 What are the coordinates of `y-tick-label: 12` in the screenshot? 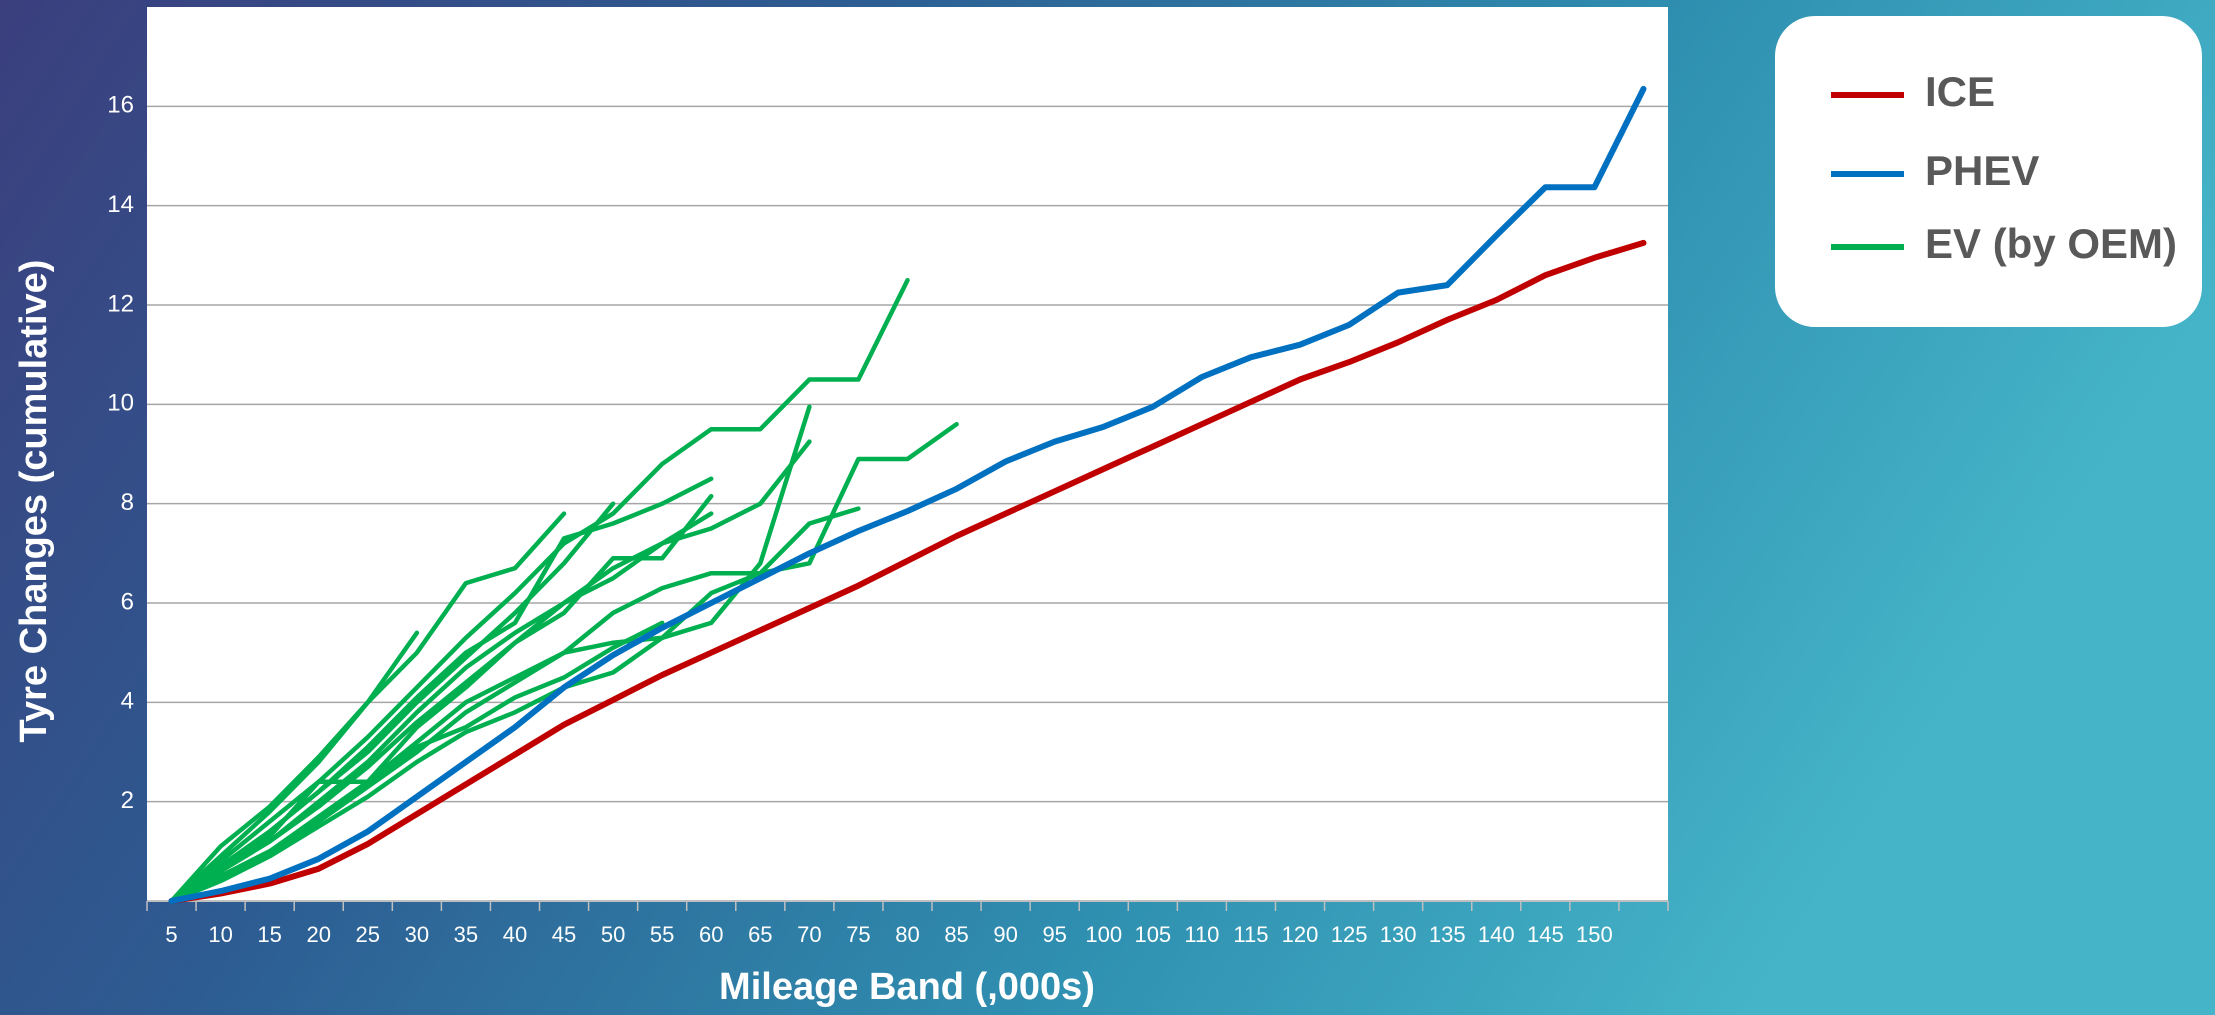 It's located at (120, 303).